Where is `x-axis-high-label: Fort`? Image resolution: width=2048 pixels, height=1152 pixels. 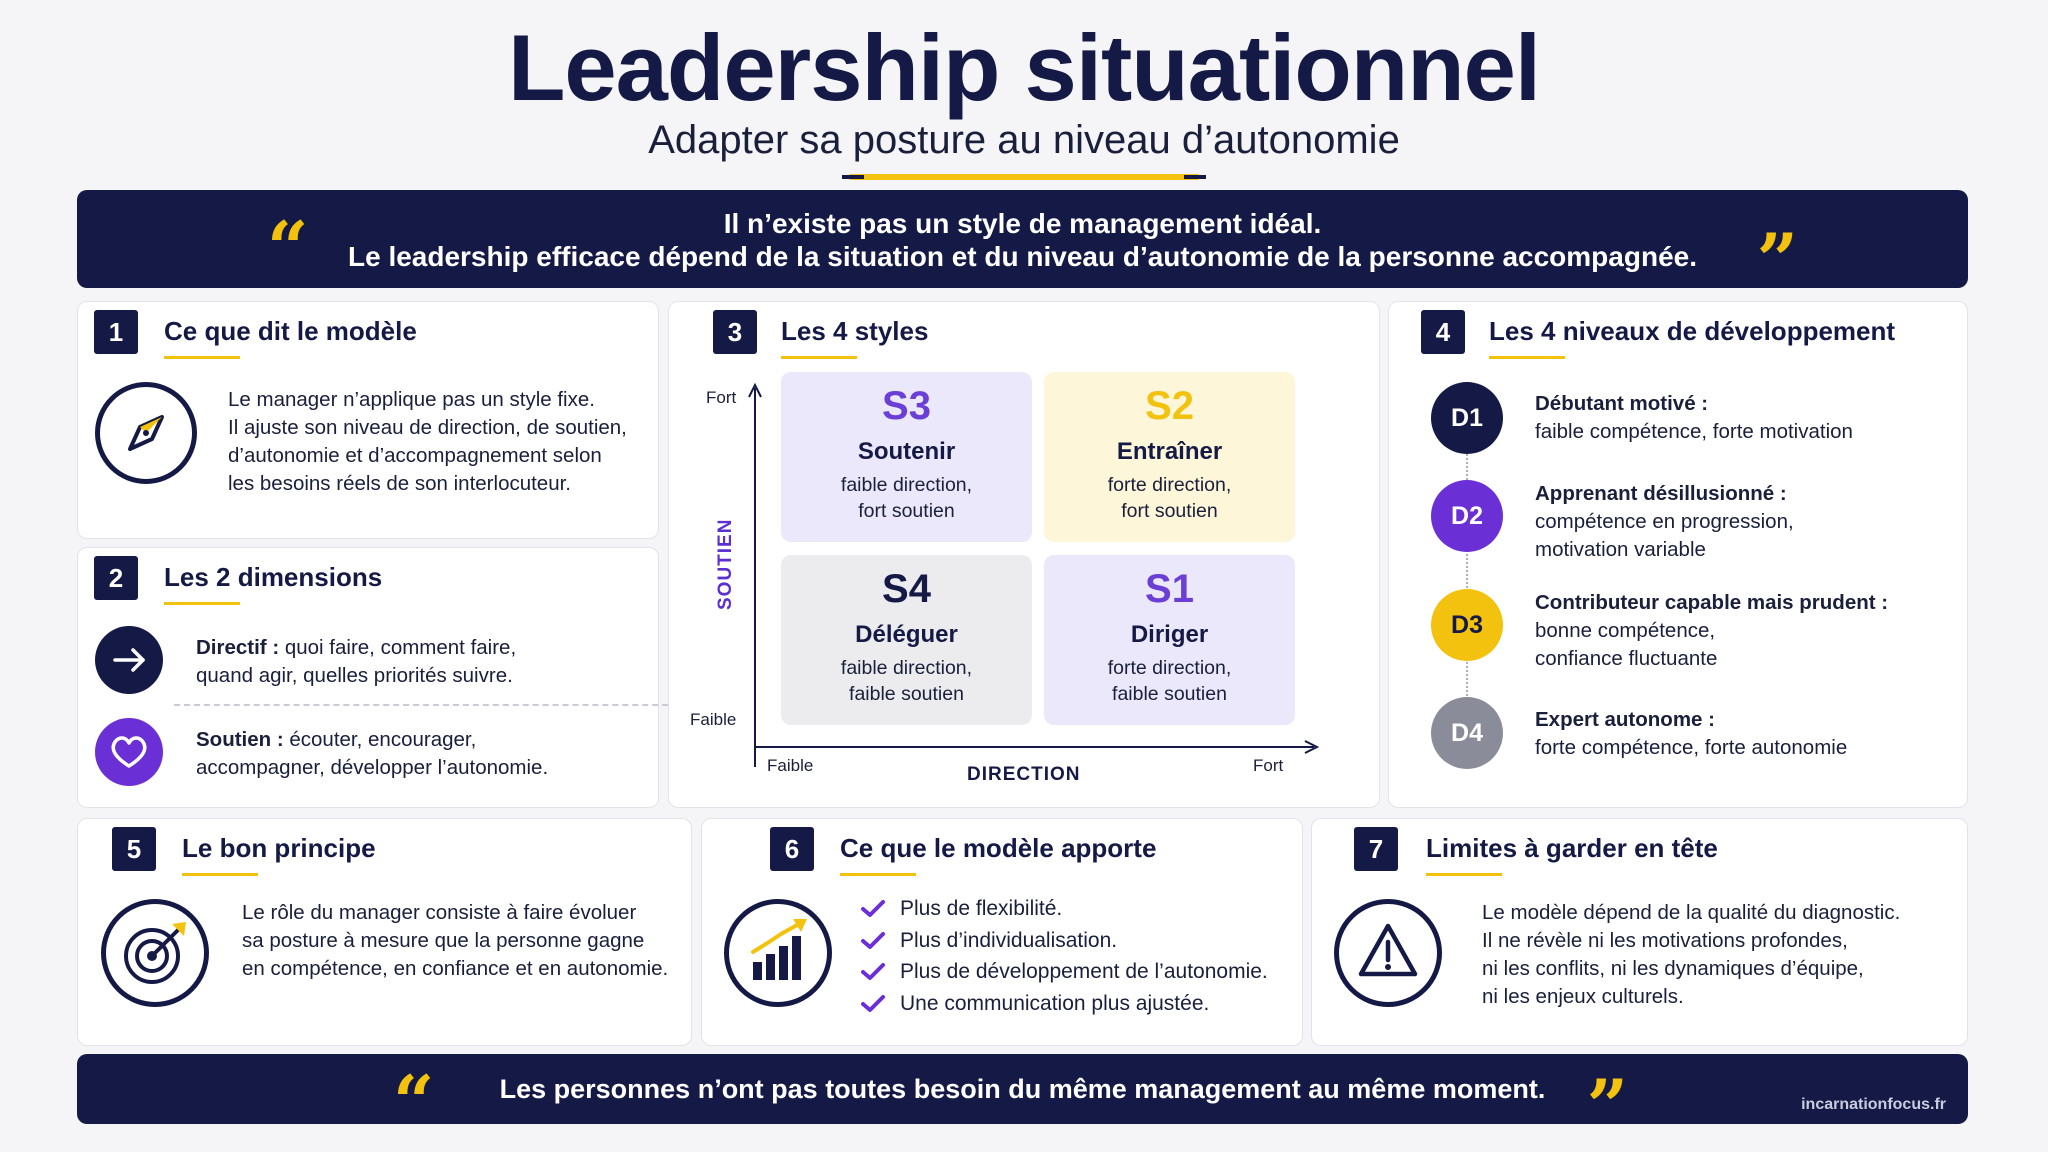
x-axis-high-label: Fort is located at coordinates (1268, 765).